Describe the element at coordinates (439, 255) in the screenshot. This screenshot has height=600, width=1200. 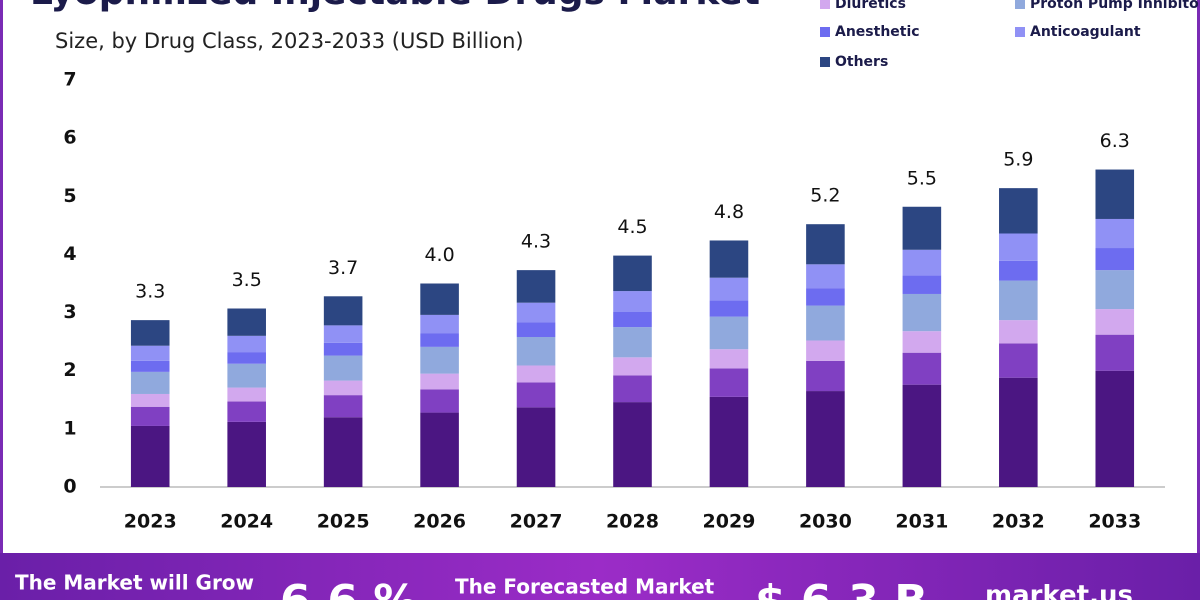
I see `total-label: 4.0` at that location.